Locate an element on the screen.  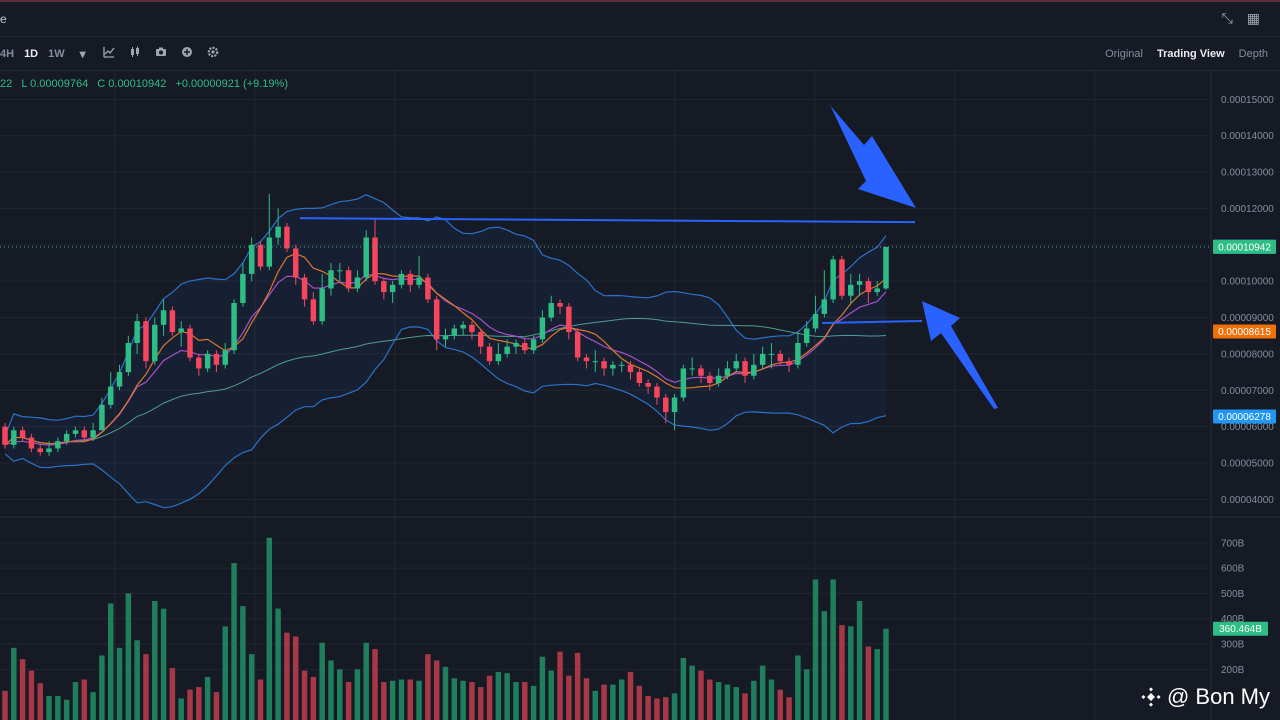
collapse-icon: ⤡ is located at coordinates (1227, 18).